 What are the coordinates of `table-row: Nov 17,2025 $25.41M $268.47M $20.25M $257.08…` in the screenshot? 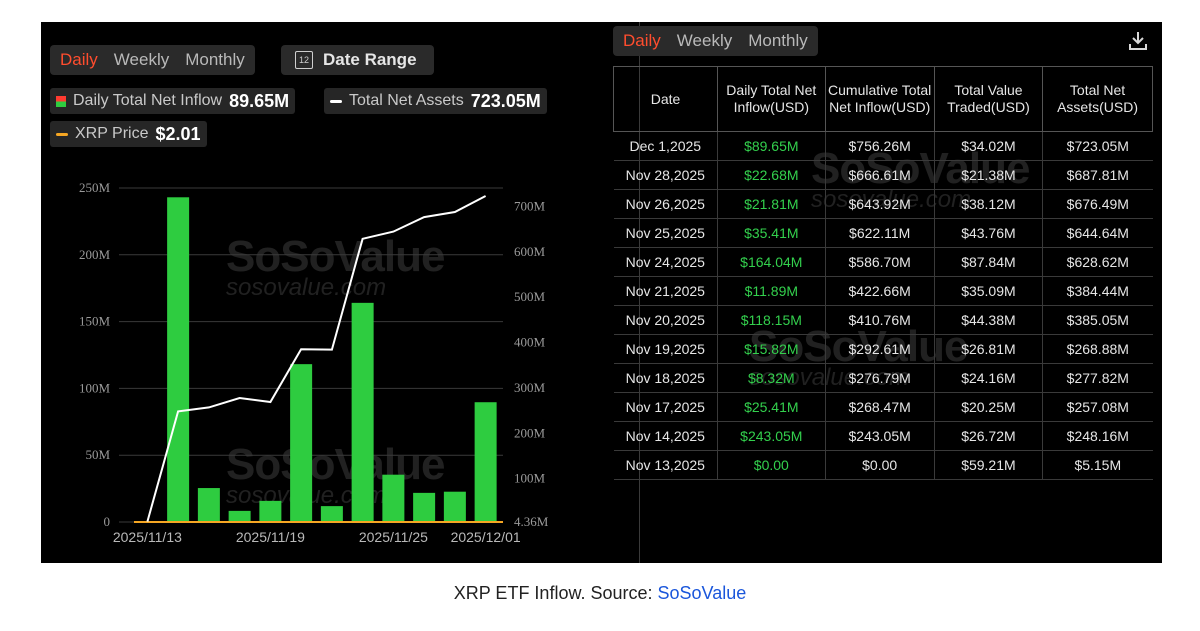 It's located at (883, 407).